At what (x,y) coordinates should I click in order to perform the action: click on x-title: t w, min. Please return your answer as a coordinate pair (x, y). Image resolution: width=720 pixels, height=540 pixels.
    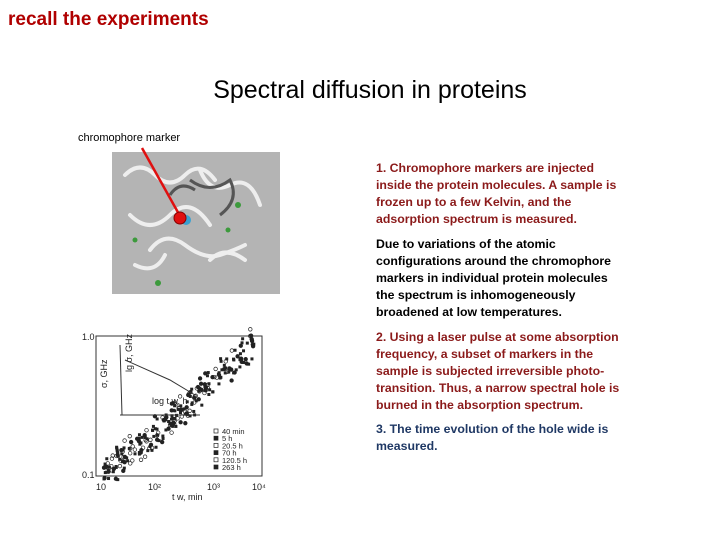
    Looking at the image, I should click on (187, 497).